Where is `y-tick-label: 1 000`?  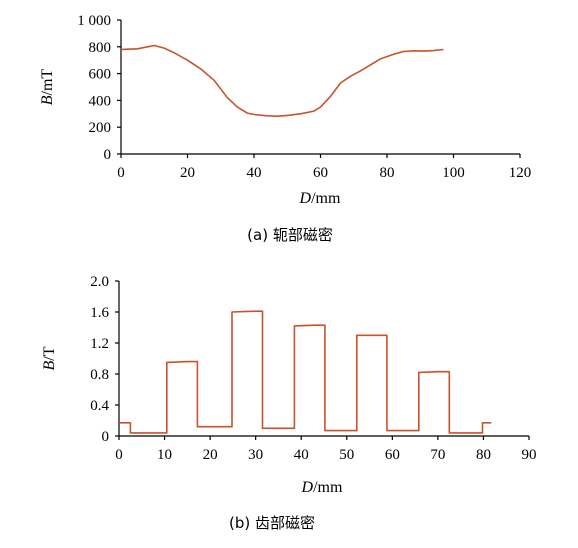
y-tick-label: 1 000 is located at coordinates (94, 21).